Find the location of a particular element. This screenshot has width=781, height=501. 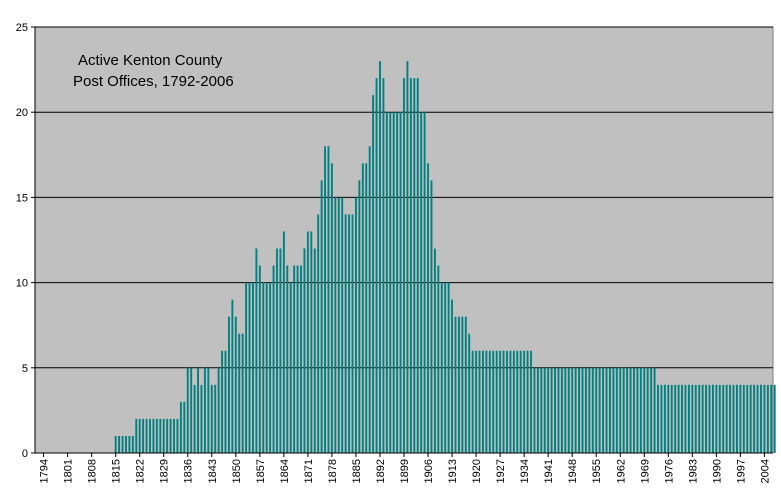

x-tick-label: 1976 is located at coordinates (669, 471).